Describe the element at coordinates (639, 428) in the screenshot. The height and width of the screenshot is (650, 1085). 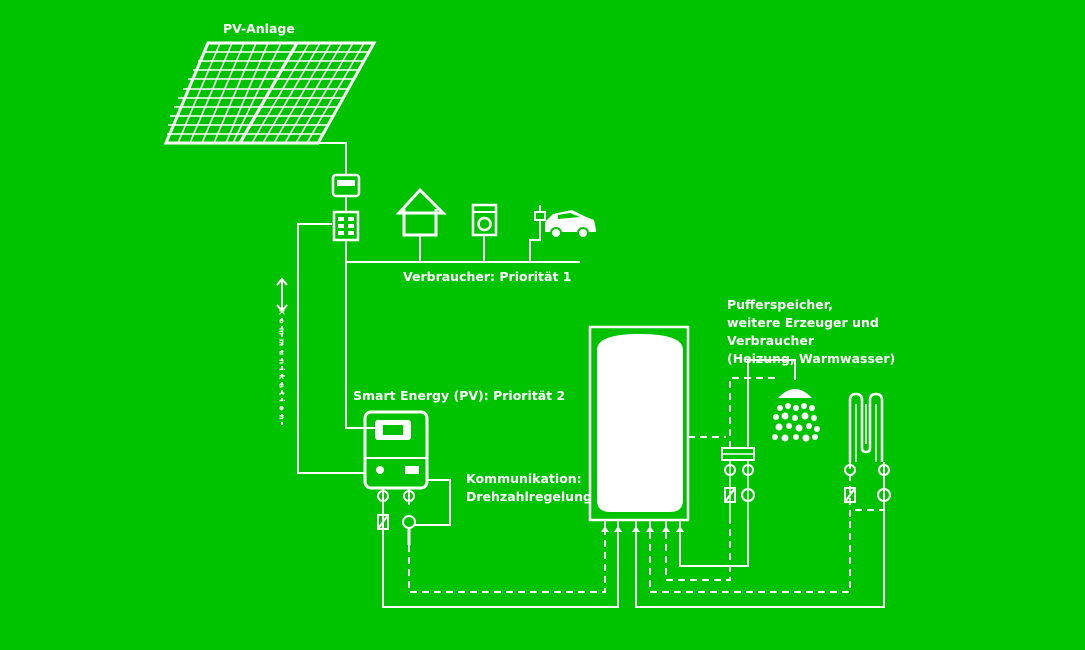
I see `buffer-tank-icon` at that location.